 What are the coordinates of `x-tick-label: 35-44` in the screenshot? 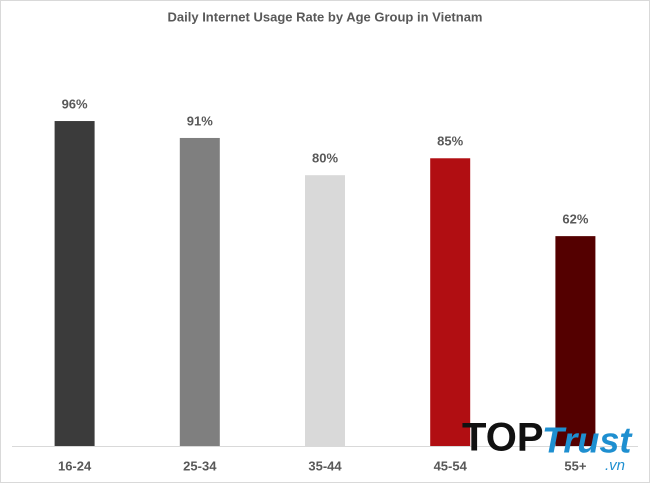 It's located at (325, 465).